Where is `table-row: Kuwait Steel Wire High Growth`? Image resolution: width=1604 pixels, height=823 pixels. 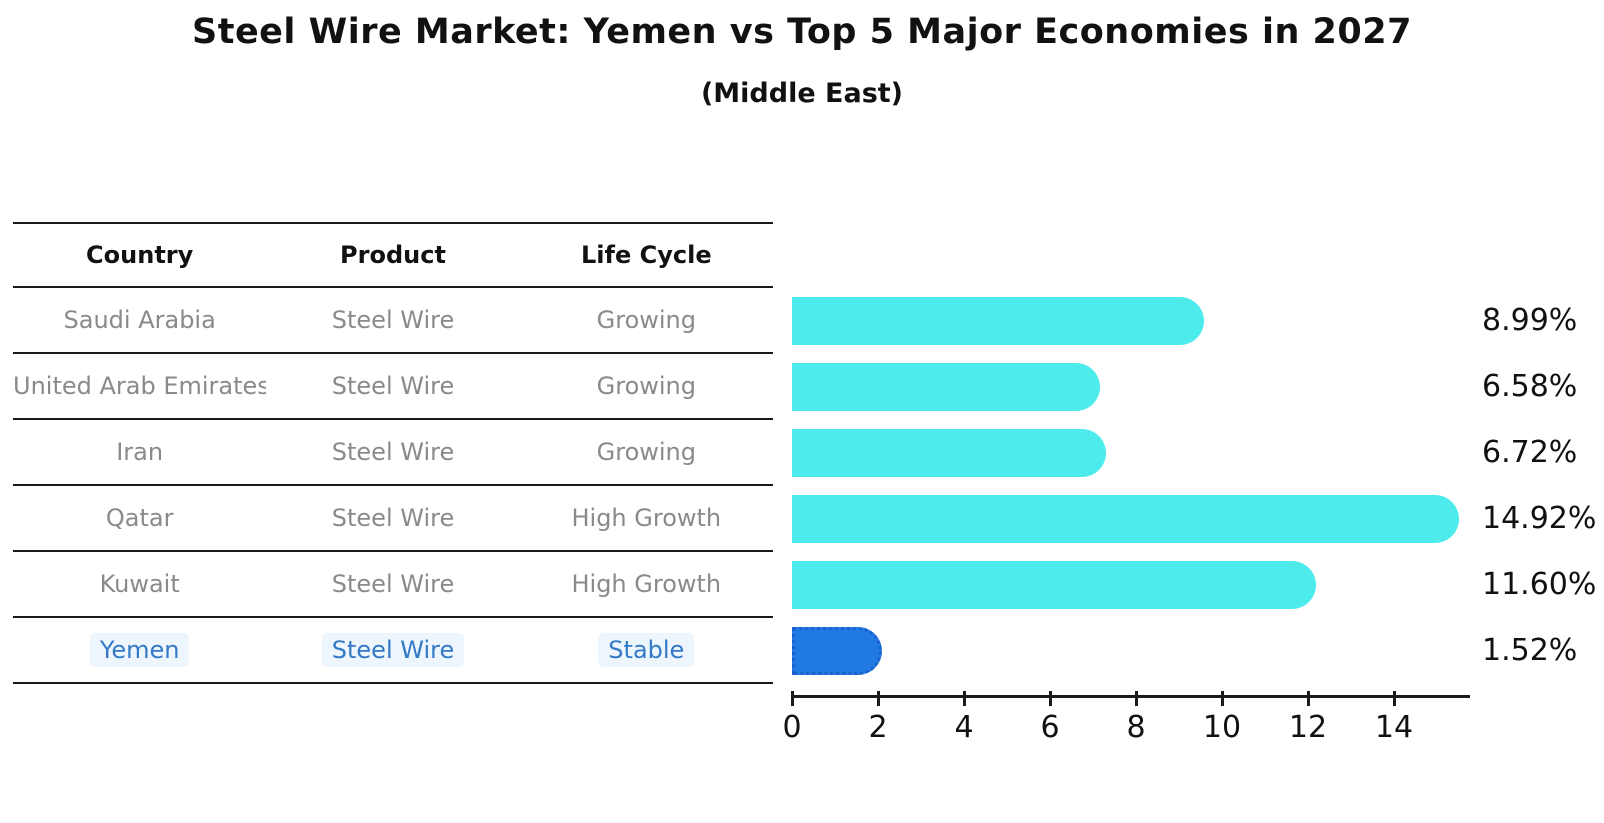
table-row: Kuwait Steel Wire High Growth is located at coordinates (393, 585).